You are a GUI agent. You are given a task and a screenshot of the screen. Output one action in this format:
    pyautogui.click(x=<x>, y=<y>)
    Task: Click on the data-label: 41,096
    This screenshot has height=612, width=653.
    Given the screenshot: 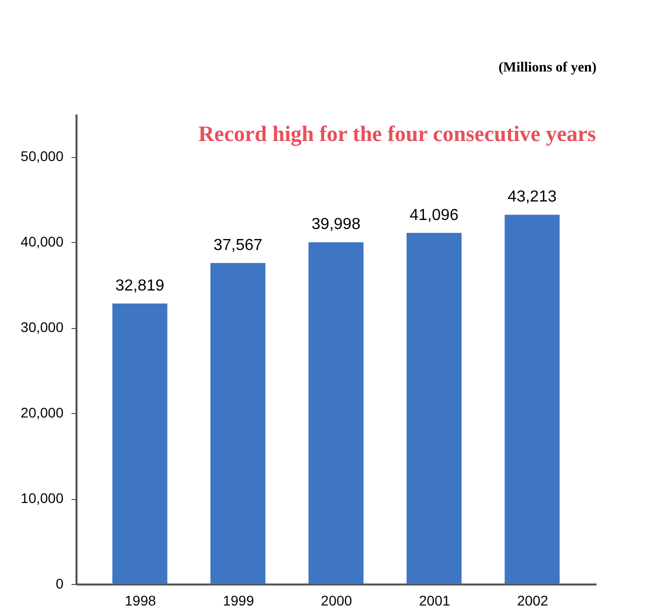 What is the action you would take?
    pyautogui.click(x=434, y=215)
    